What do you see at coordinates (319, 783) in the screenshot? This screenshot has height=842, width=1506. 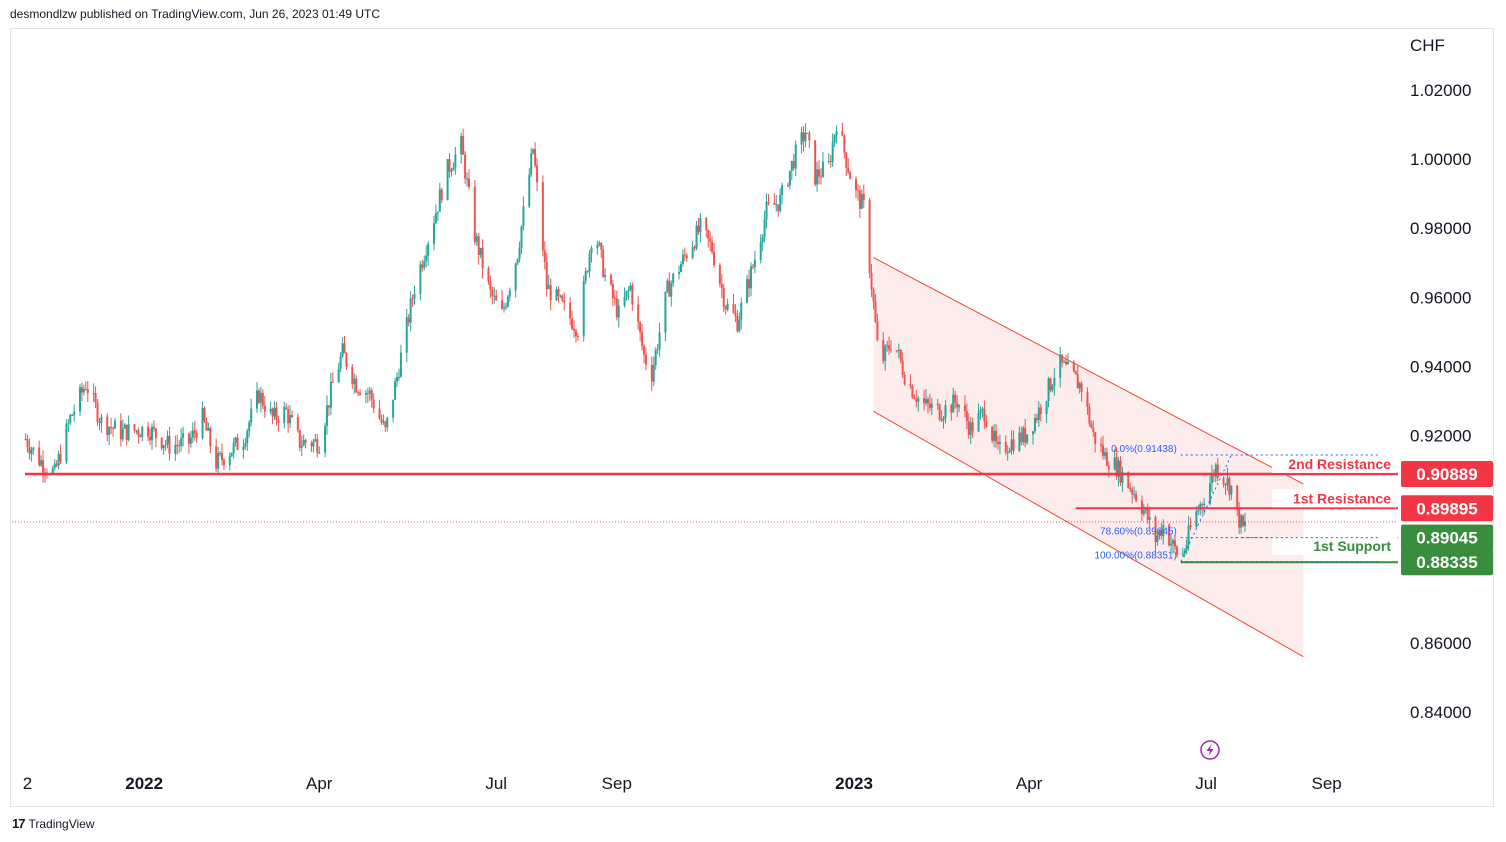 I see `x-tick-label: Apr` at bounding box center [319, 783].